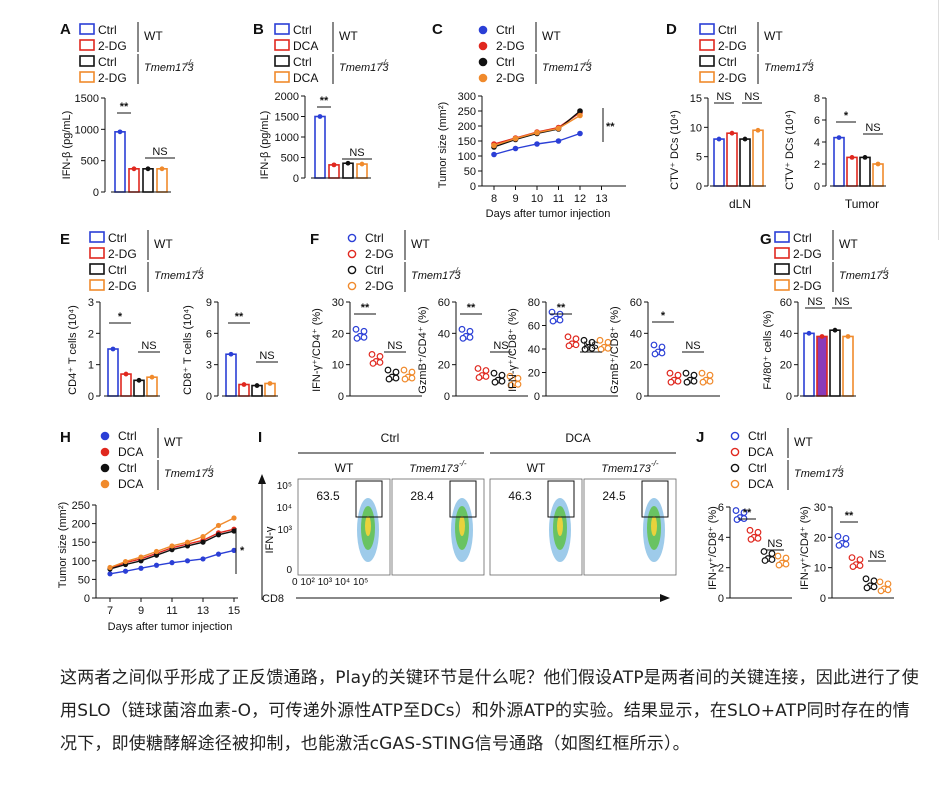 This screenshot has height=806, width=952. I want to click on F3-sig: *, so click(663, 316).